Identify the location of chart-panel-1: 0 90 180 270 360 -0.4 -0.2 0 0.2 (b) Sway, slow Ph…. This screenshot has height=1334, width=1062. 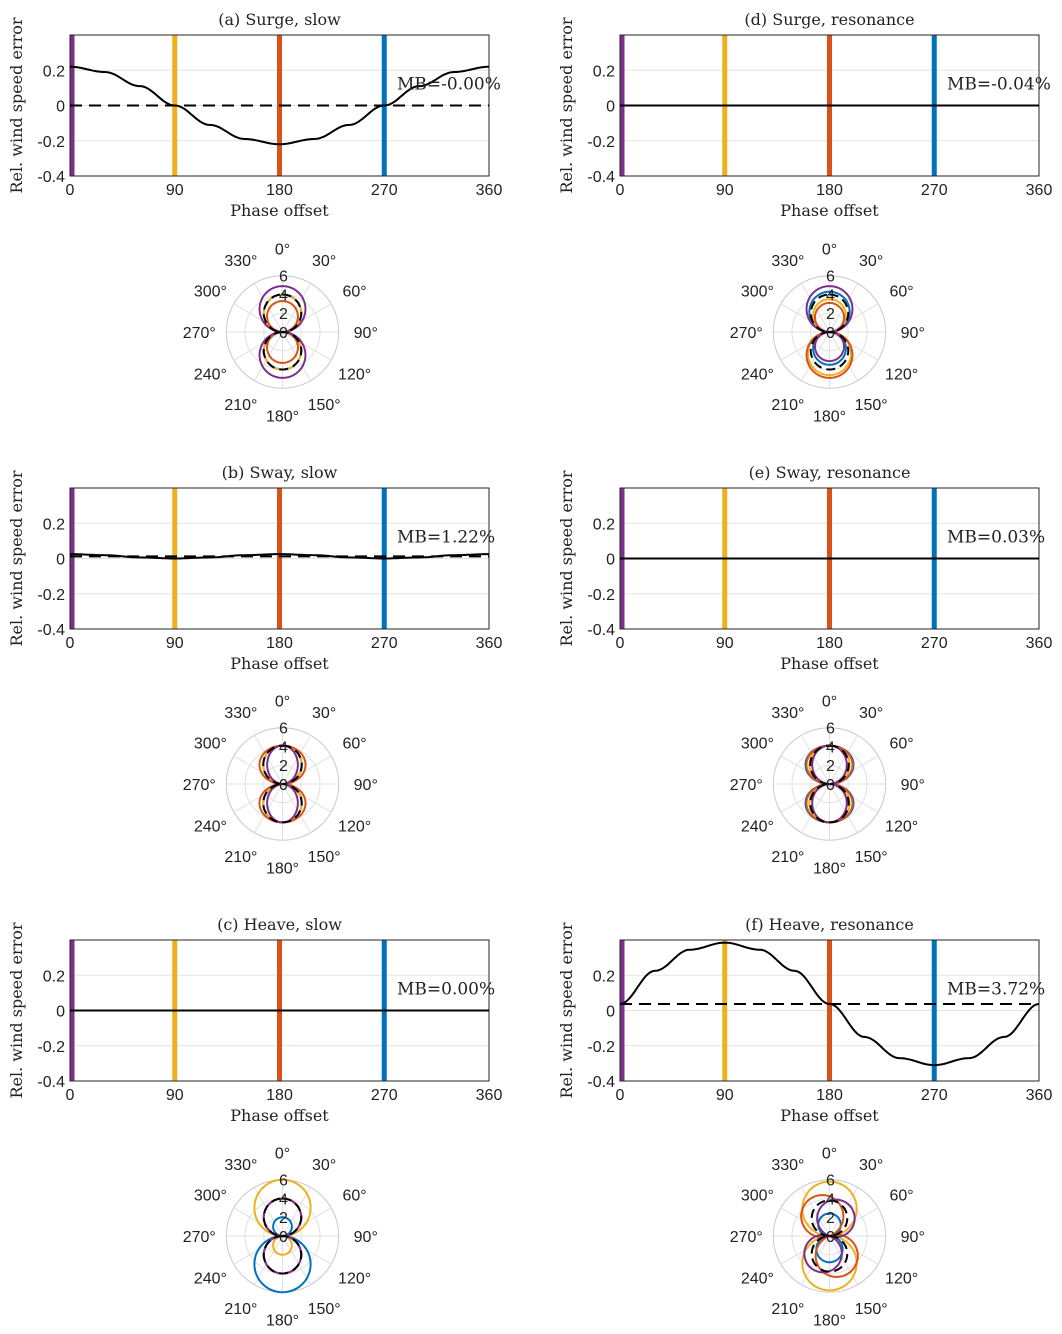
(254, 670).